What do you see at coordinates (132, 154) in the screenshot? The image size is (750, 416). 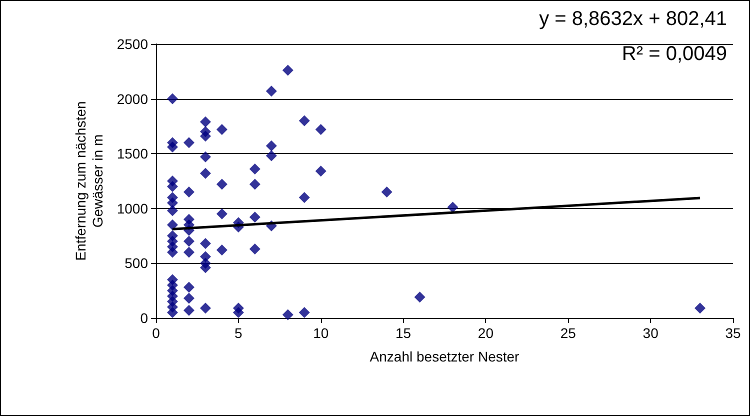 I see `y-tick-label: 1500` at bounding box center [132, 154].